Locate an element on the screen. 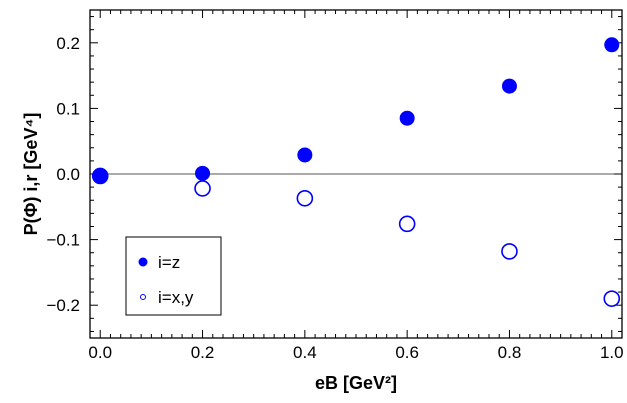 This screenshot has height=403, width=627. x-tick-label: 0.2 is located at coordinates (203, 352).